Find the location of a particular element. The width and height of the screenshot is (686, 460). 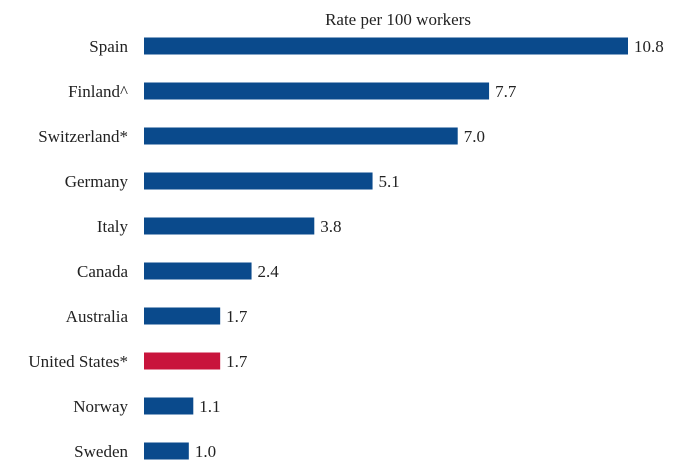

category-label-united-states: United States* is located at coordinates (78, 361).